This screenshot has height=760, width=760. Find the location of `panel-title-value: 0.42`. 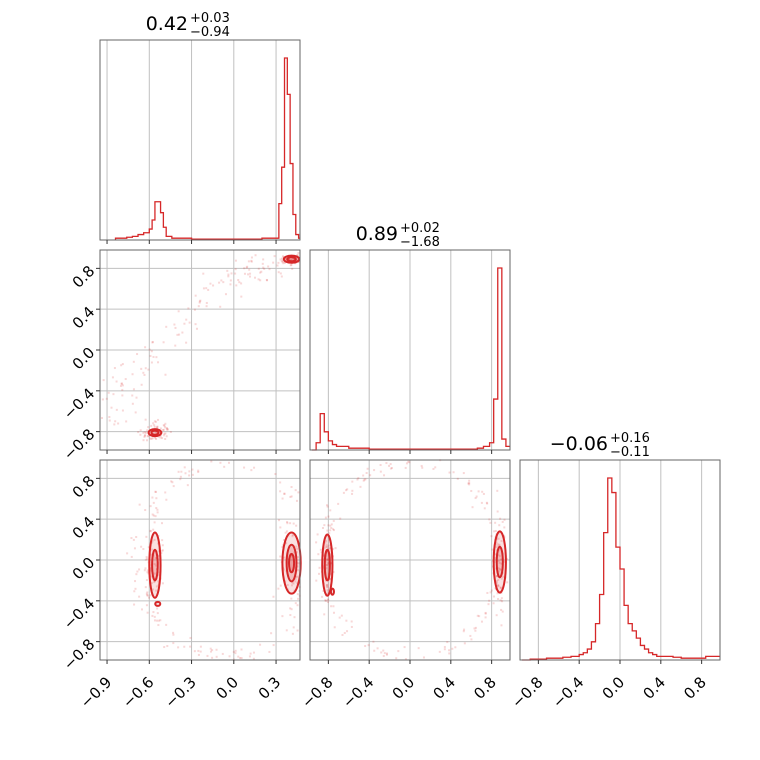

panel-title-value: 0.42 is located at coordinates (167, 24).